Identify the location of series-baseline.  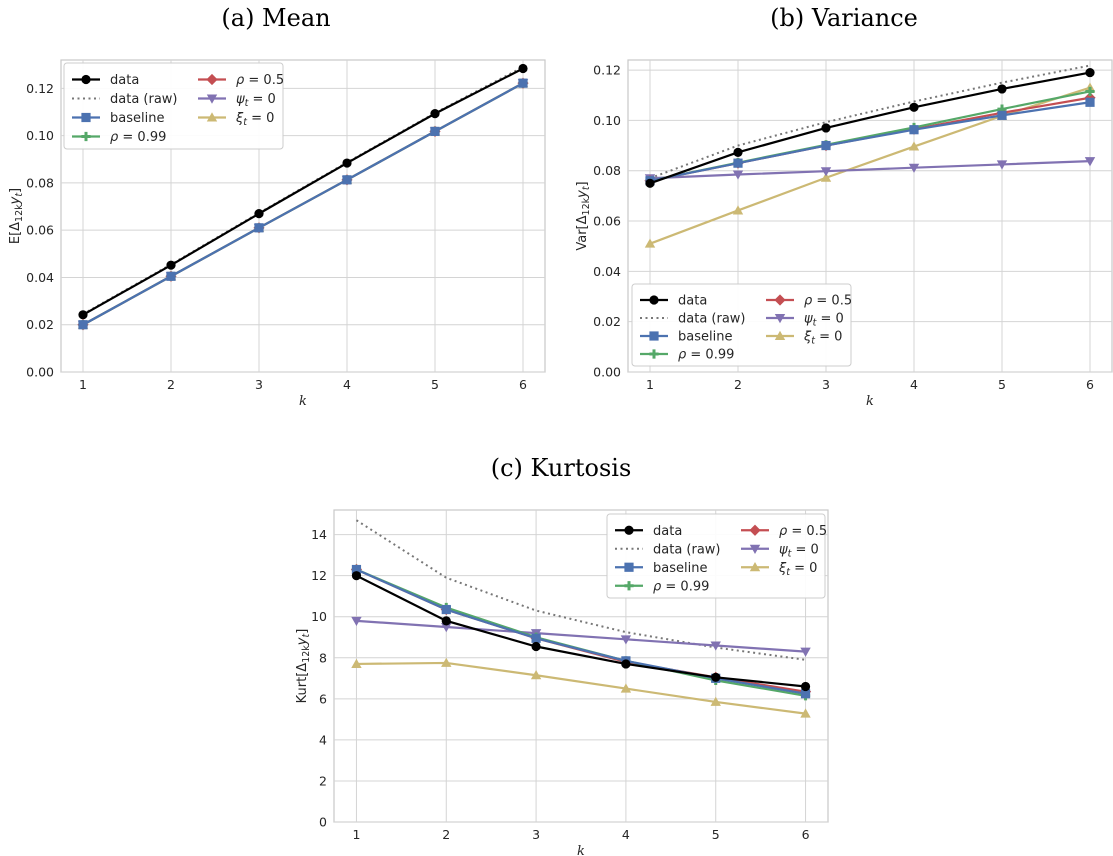
(303, 204).